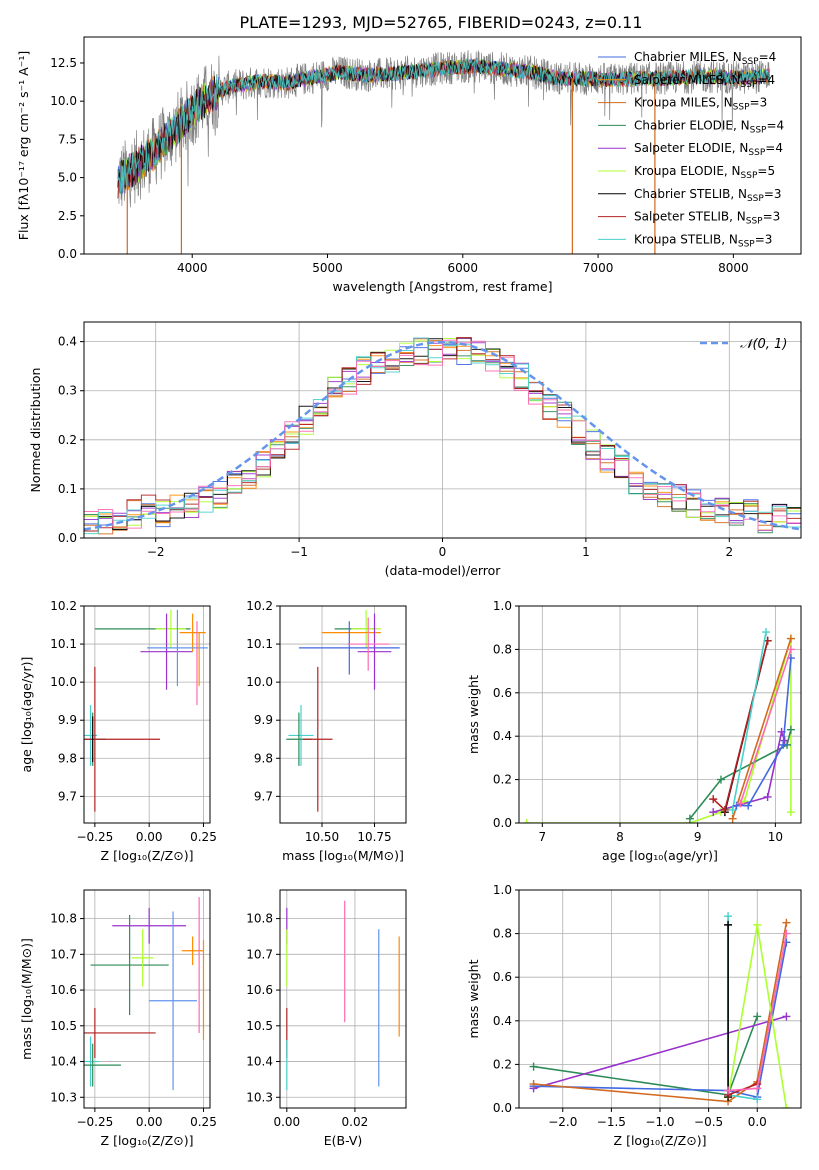  What do you see at coordinates (683, 103) in the screenshot?
I see `legend-main: Kroupa MILES, N` at bounding box center [683, 103].